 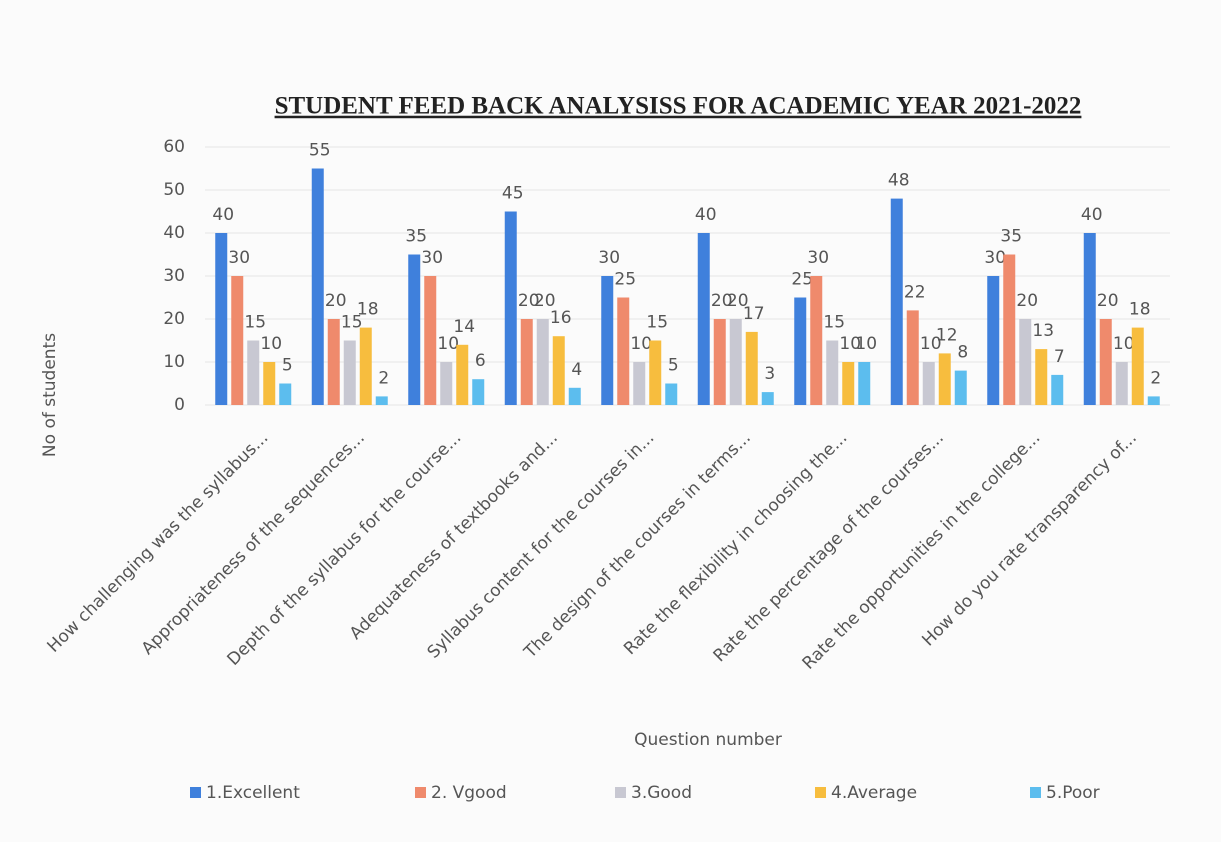 What do you see at coordinates (561, 318) in the screenshot?
I see `data-label: 16` at bounding box center [561, 318].